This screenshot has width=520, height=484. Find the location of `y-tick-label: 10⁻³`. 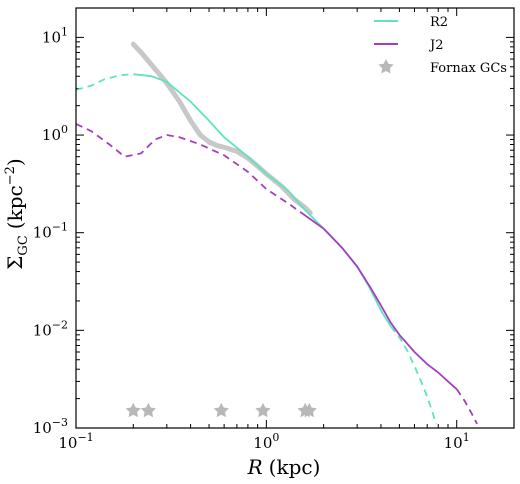

y-tick-label: 10⁻³ is located at coordinates (50, 426).